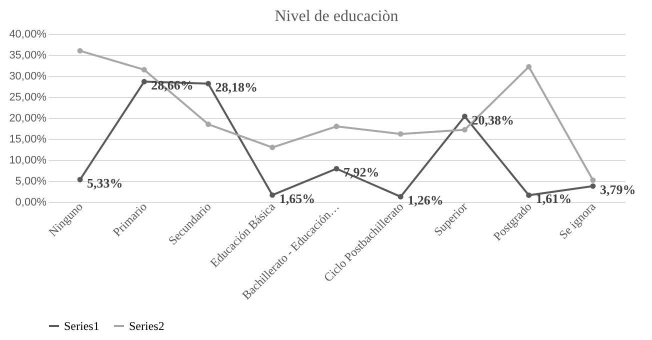  What do you see at coordinates (618, 190) in the screenshot?
I see `data-label: 3,79%` at bounding box center [618, 190].